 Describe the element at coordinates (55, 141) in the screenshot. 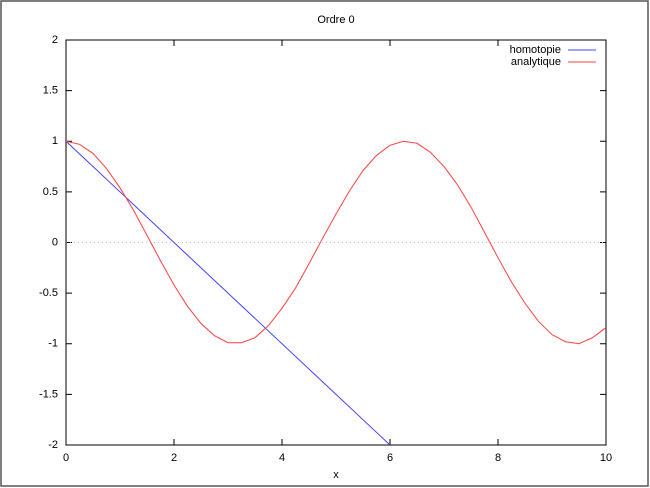

I see `y-tick-label: 1` at that location.